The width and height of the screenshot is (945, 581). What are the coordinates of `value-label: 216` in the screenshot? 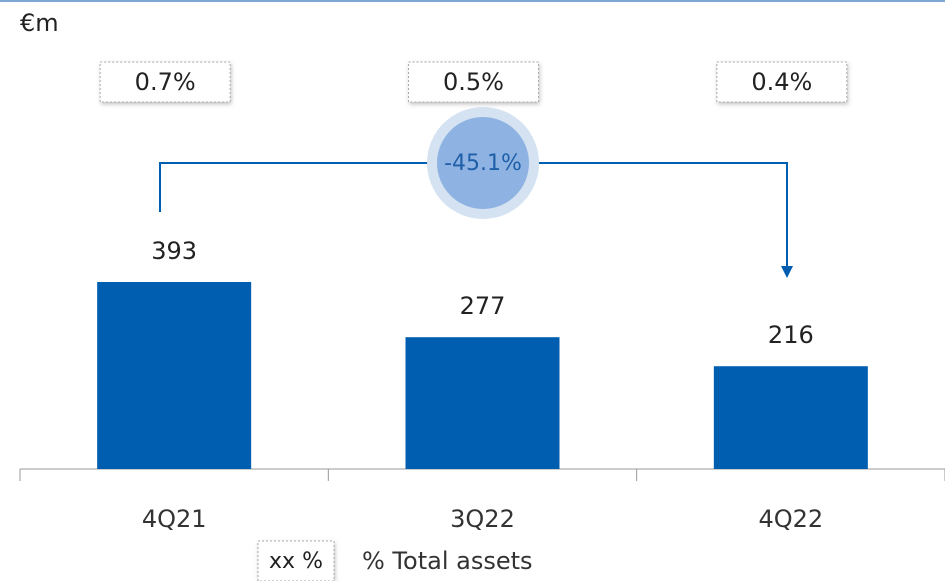 It's located at (791, 335).